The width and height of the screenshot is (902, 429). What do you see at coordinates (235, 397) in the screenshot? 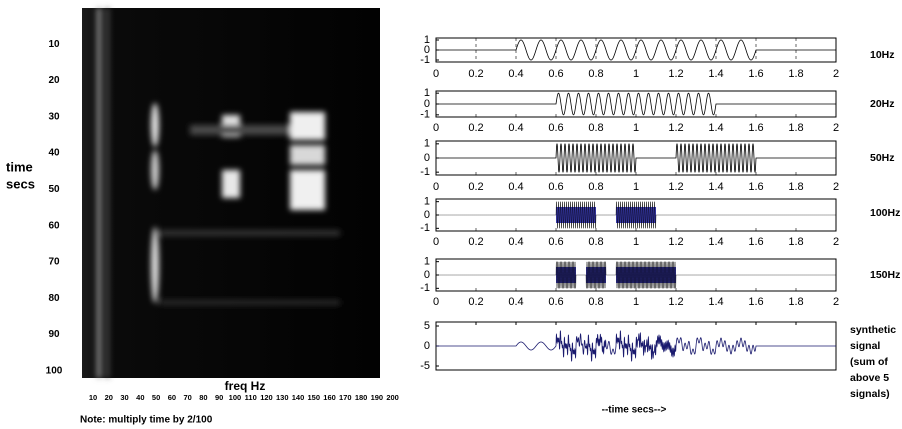
I see `x-tick-label: 100` at bounding box center [235, 397].